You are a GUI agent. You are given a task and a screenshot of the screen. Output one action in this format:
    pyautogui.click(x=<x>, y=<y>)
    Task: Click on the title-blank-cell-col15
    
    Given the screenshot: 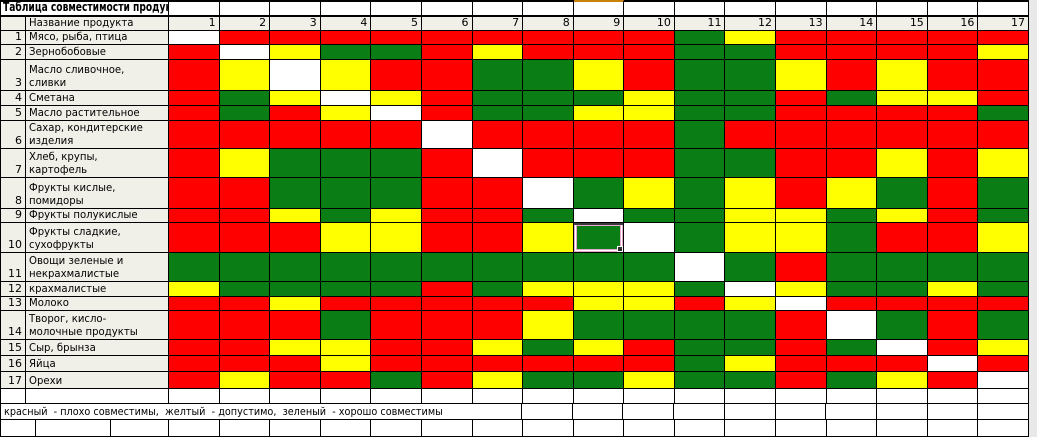 What is the action you would take?
    pyautogui.click(x=902, y=8)
    